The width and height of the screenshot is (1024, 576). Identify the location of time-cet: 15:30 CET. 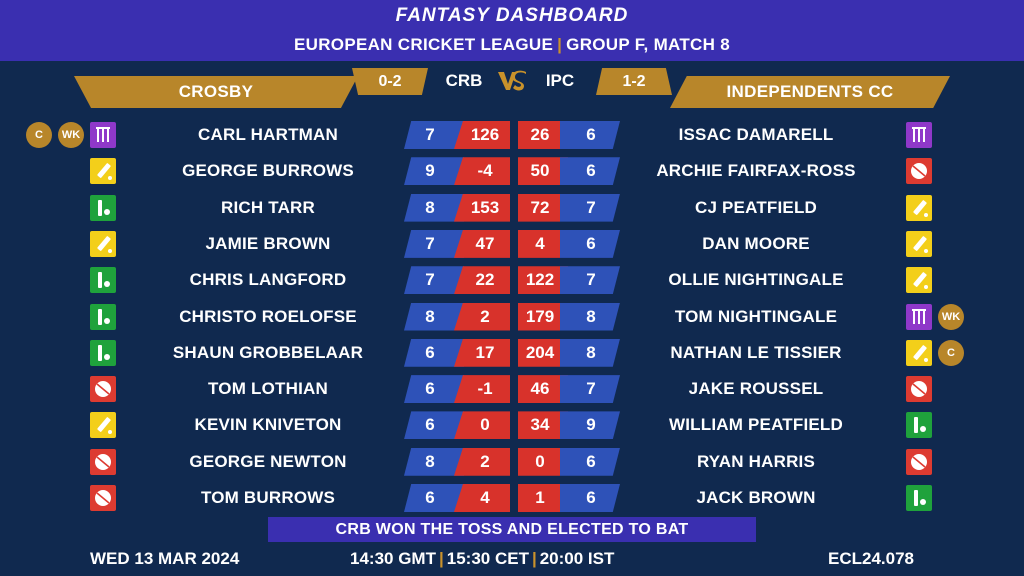
(487, 558).